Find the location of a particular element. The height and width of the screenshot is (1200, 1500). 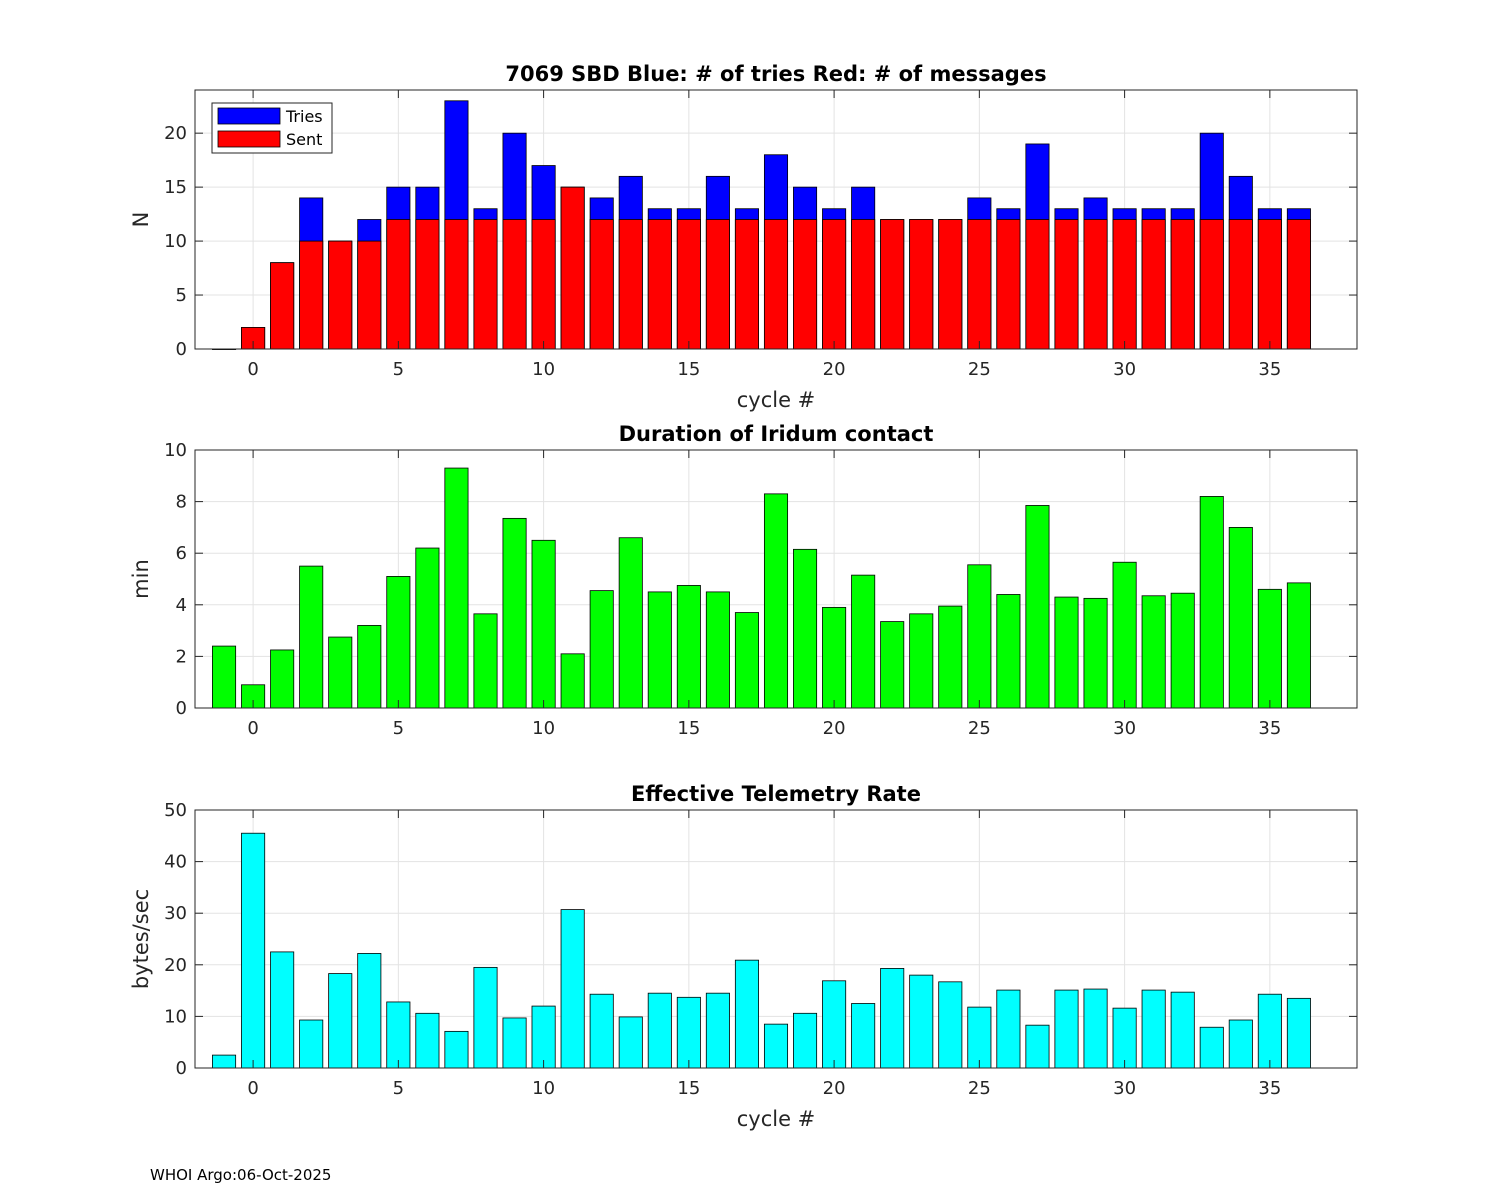

x-tick-label: 25 is located at coordinates (979, 1088).